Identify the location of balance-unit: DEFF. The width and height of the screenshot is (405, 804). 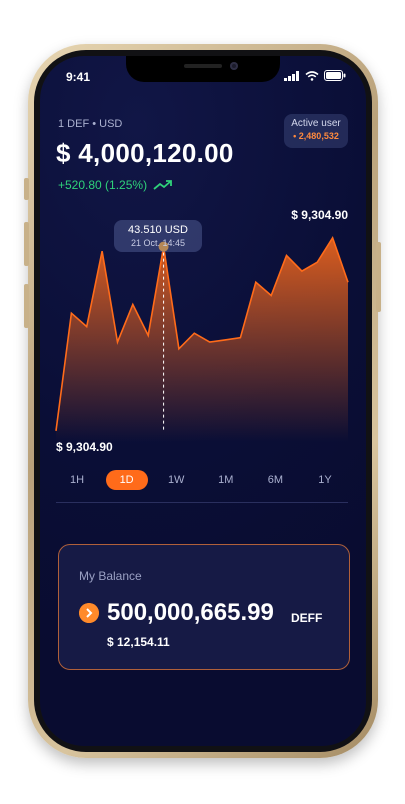
(307, 618).